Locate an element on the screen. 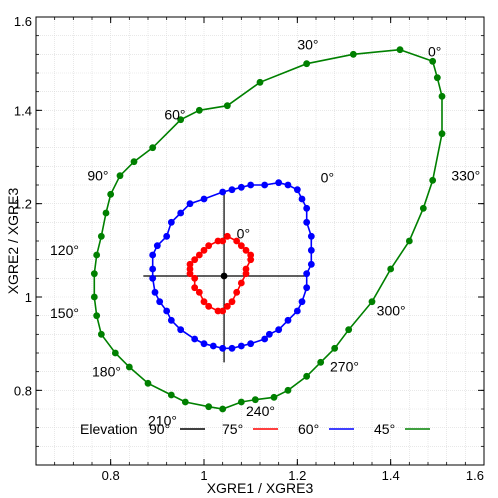 Image resolution: width=498 pixels, height=498 pixels. legend-entry-label: 75° is located at coordinates (232, 429).